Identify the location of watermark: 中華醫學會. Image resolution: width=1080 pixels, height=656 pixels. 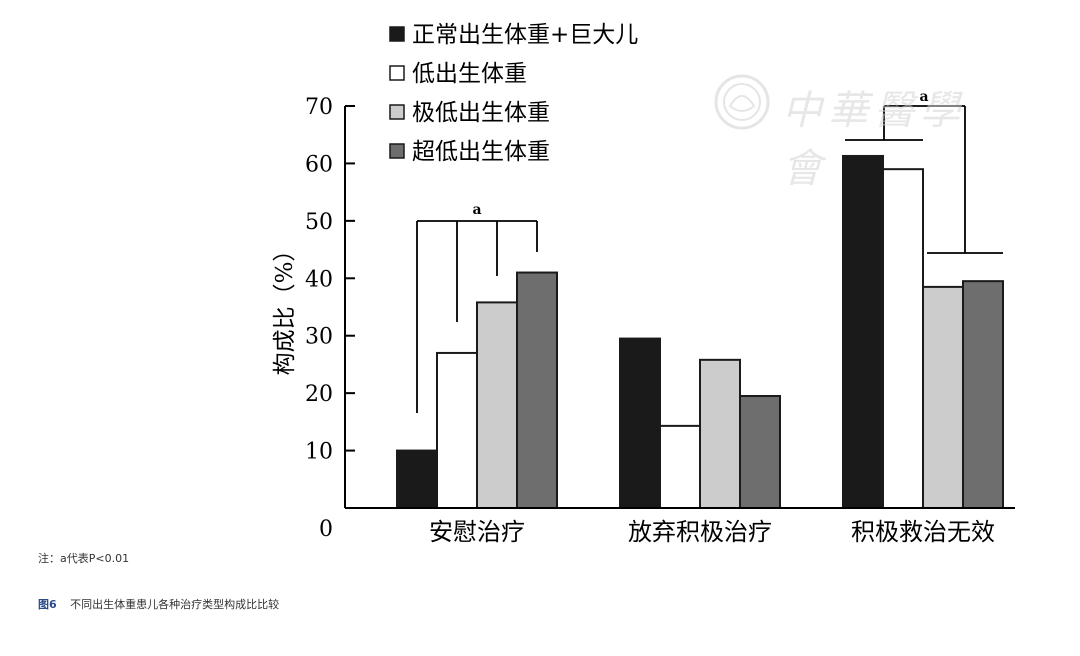
(842, 132).